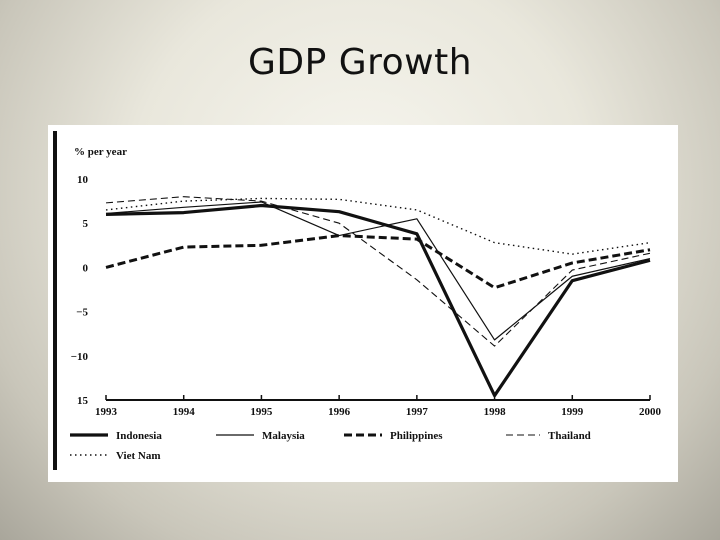 This screenshot has width=720, height=540. I want to click on legend-label: Philippines, so click(416, 436).